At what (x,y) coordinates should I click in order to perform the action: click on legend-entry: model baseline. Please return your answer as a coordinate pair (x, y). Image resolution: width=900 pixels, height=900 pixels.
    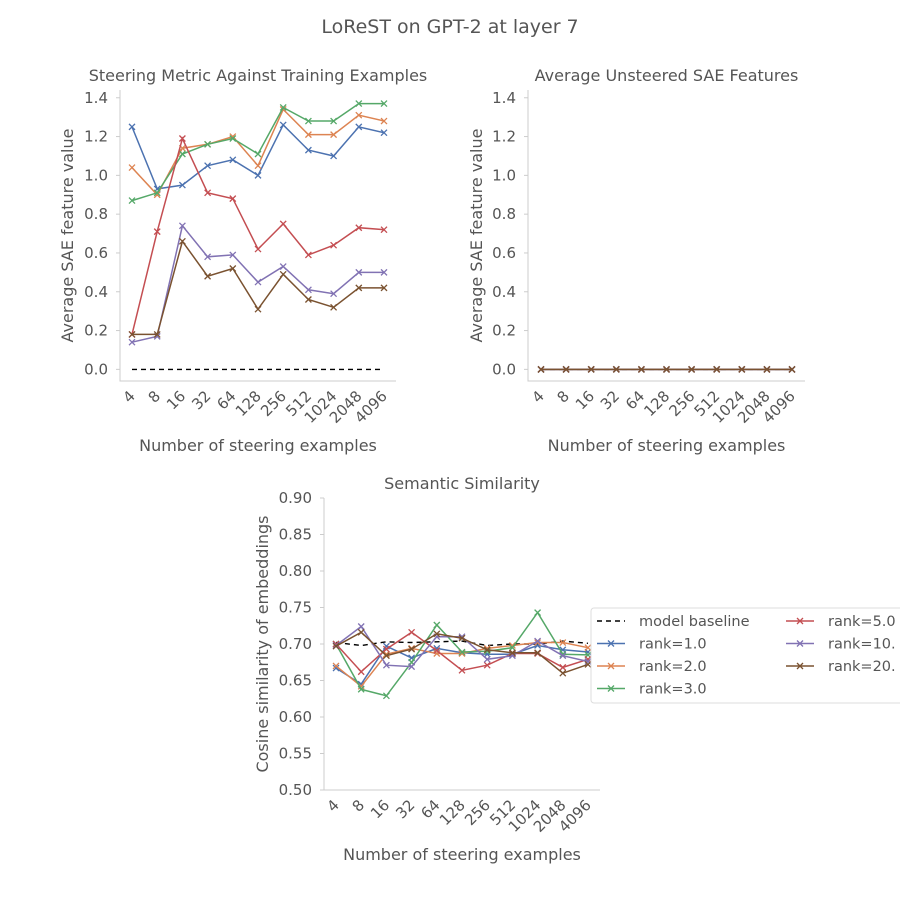
    Looking at the image, I should click on (694, 622).